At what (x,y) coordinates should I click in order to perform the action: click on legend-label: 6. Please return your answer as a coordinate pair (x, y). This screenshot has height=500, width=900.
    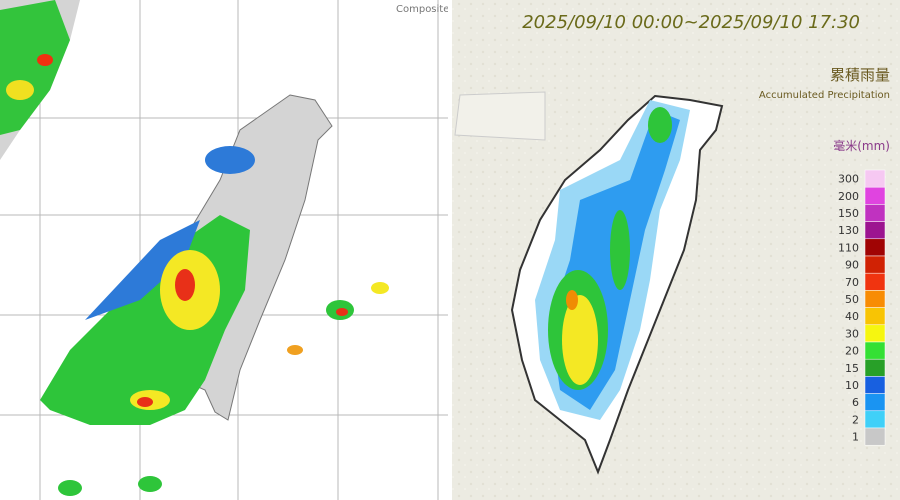
    Looking at the image, I should click on (855, 402).